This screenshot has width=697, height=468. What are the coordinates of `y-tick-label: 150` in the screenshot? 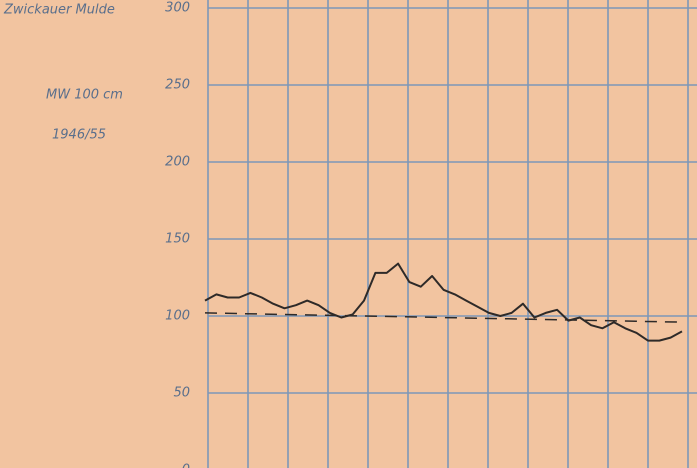 It's located at (177, 239).